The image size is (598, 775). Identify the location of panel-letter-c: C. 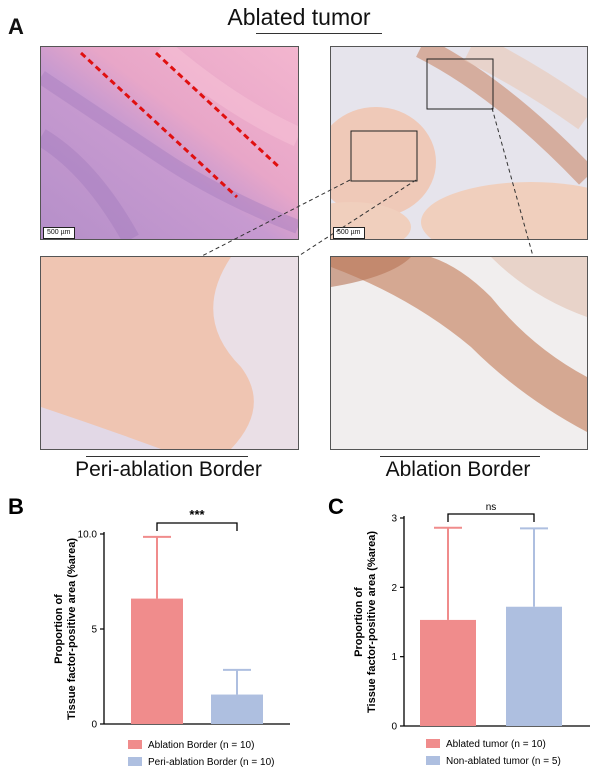
(336, 506).